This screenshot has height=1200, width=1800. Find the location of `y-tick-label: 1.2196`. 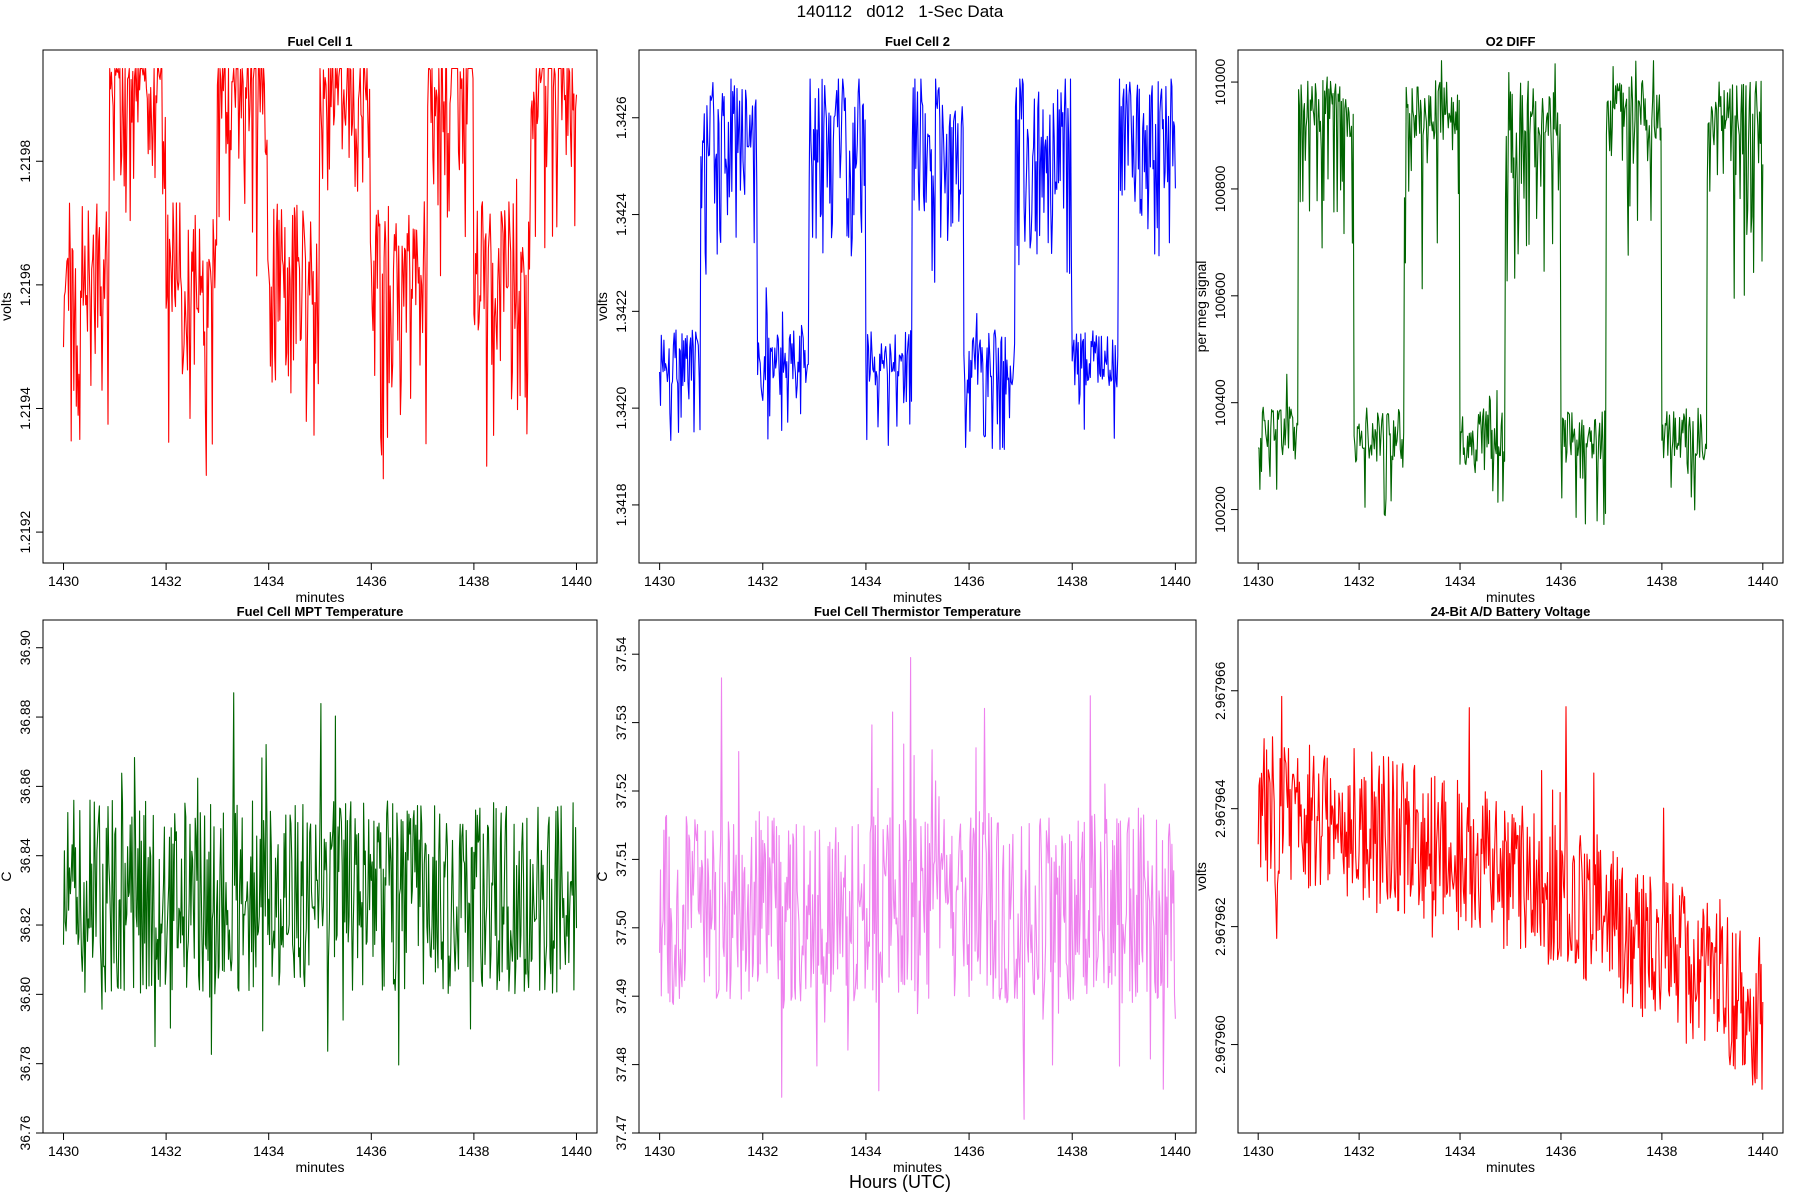

y-tick-label: 1.2196 is located at coordinates (25, 284).